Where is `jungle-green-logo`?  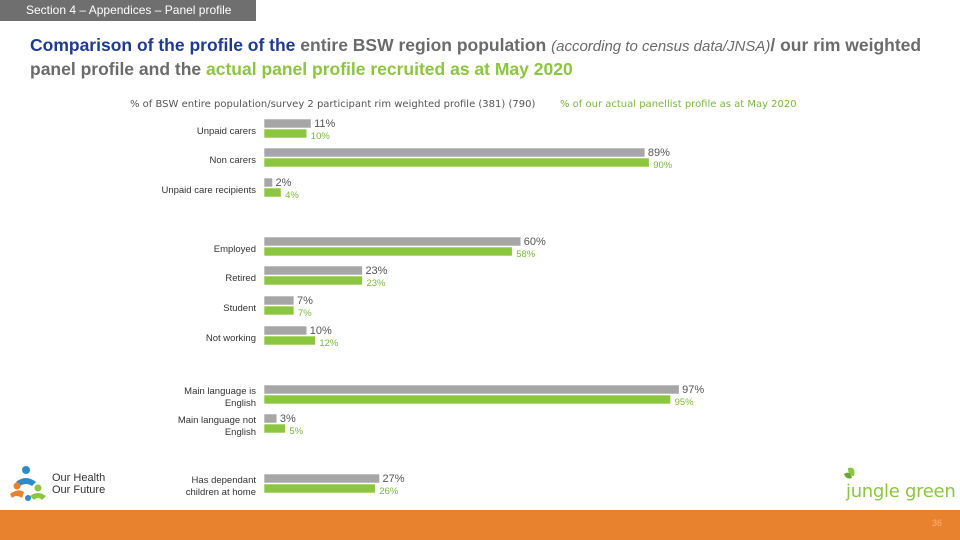
jungle-green-logo is located at coordinates (849, 473).